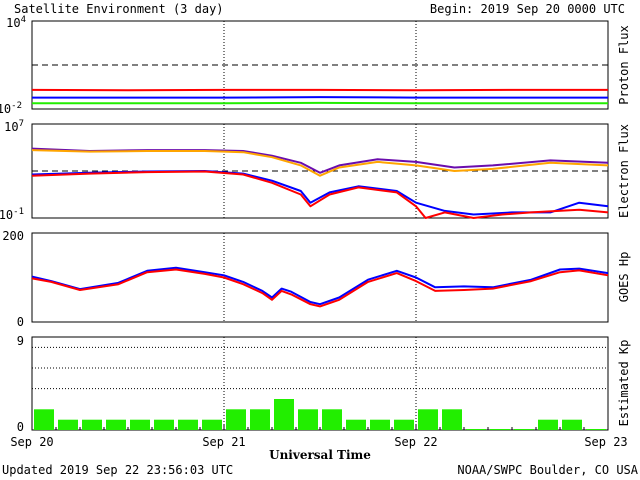 This screenshot has height=480, width=640. What do you see at coordinates (12, 214) in the screenshot?
I see `electron-ytick-bottom: 10-1` at bounding box center [12, 214].